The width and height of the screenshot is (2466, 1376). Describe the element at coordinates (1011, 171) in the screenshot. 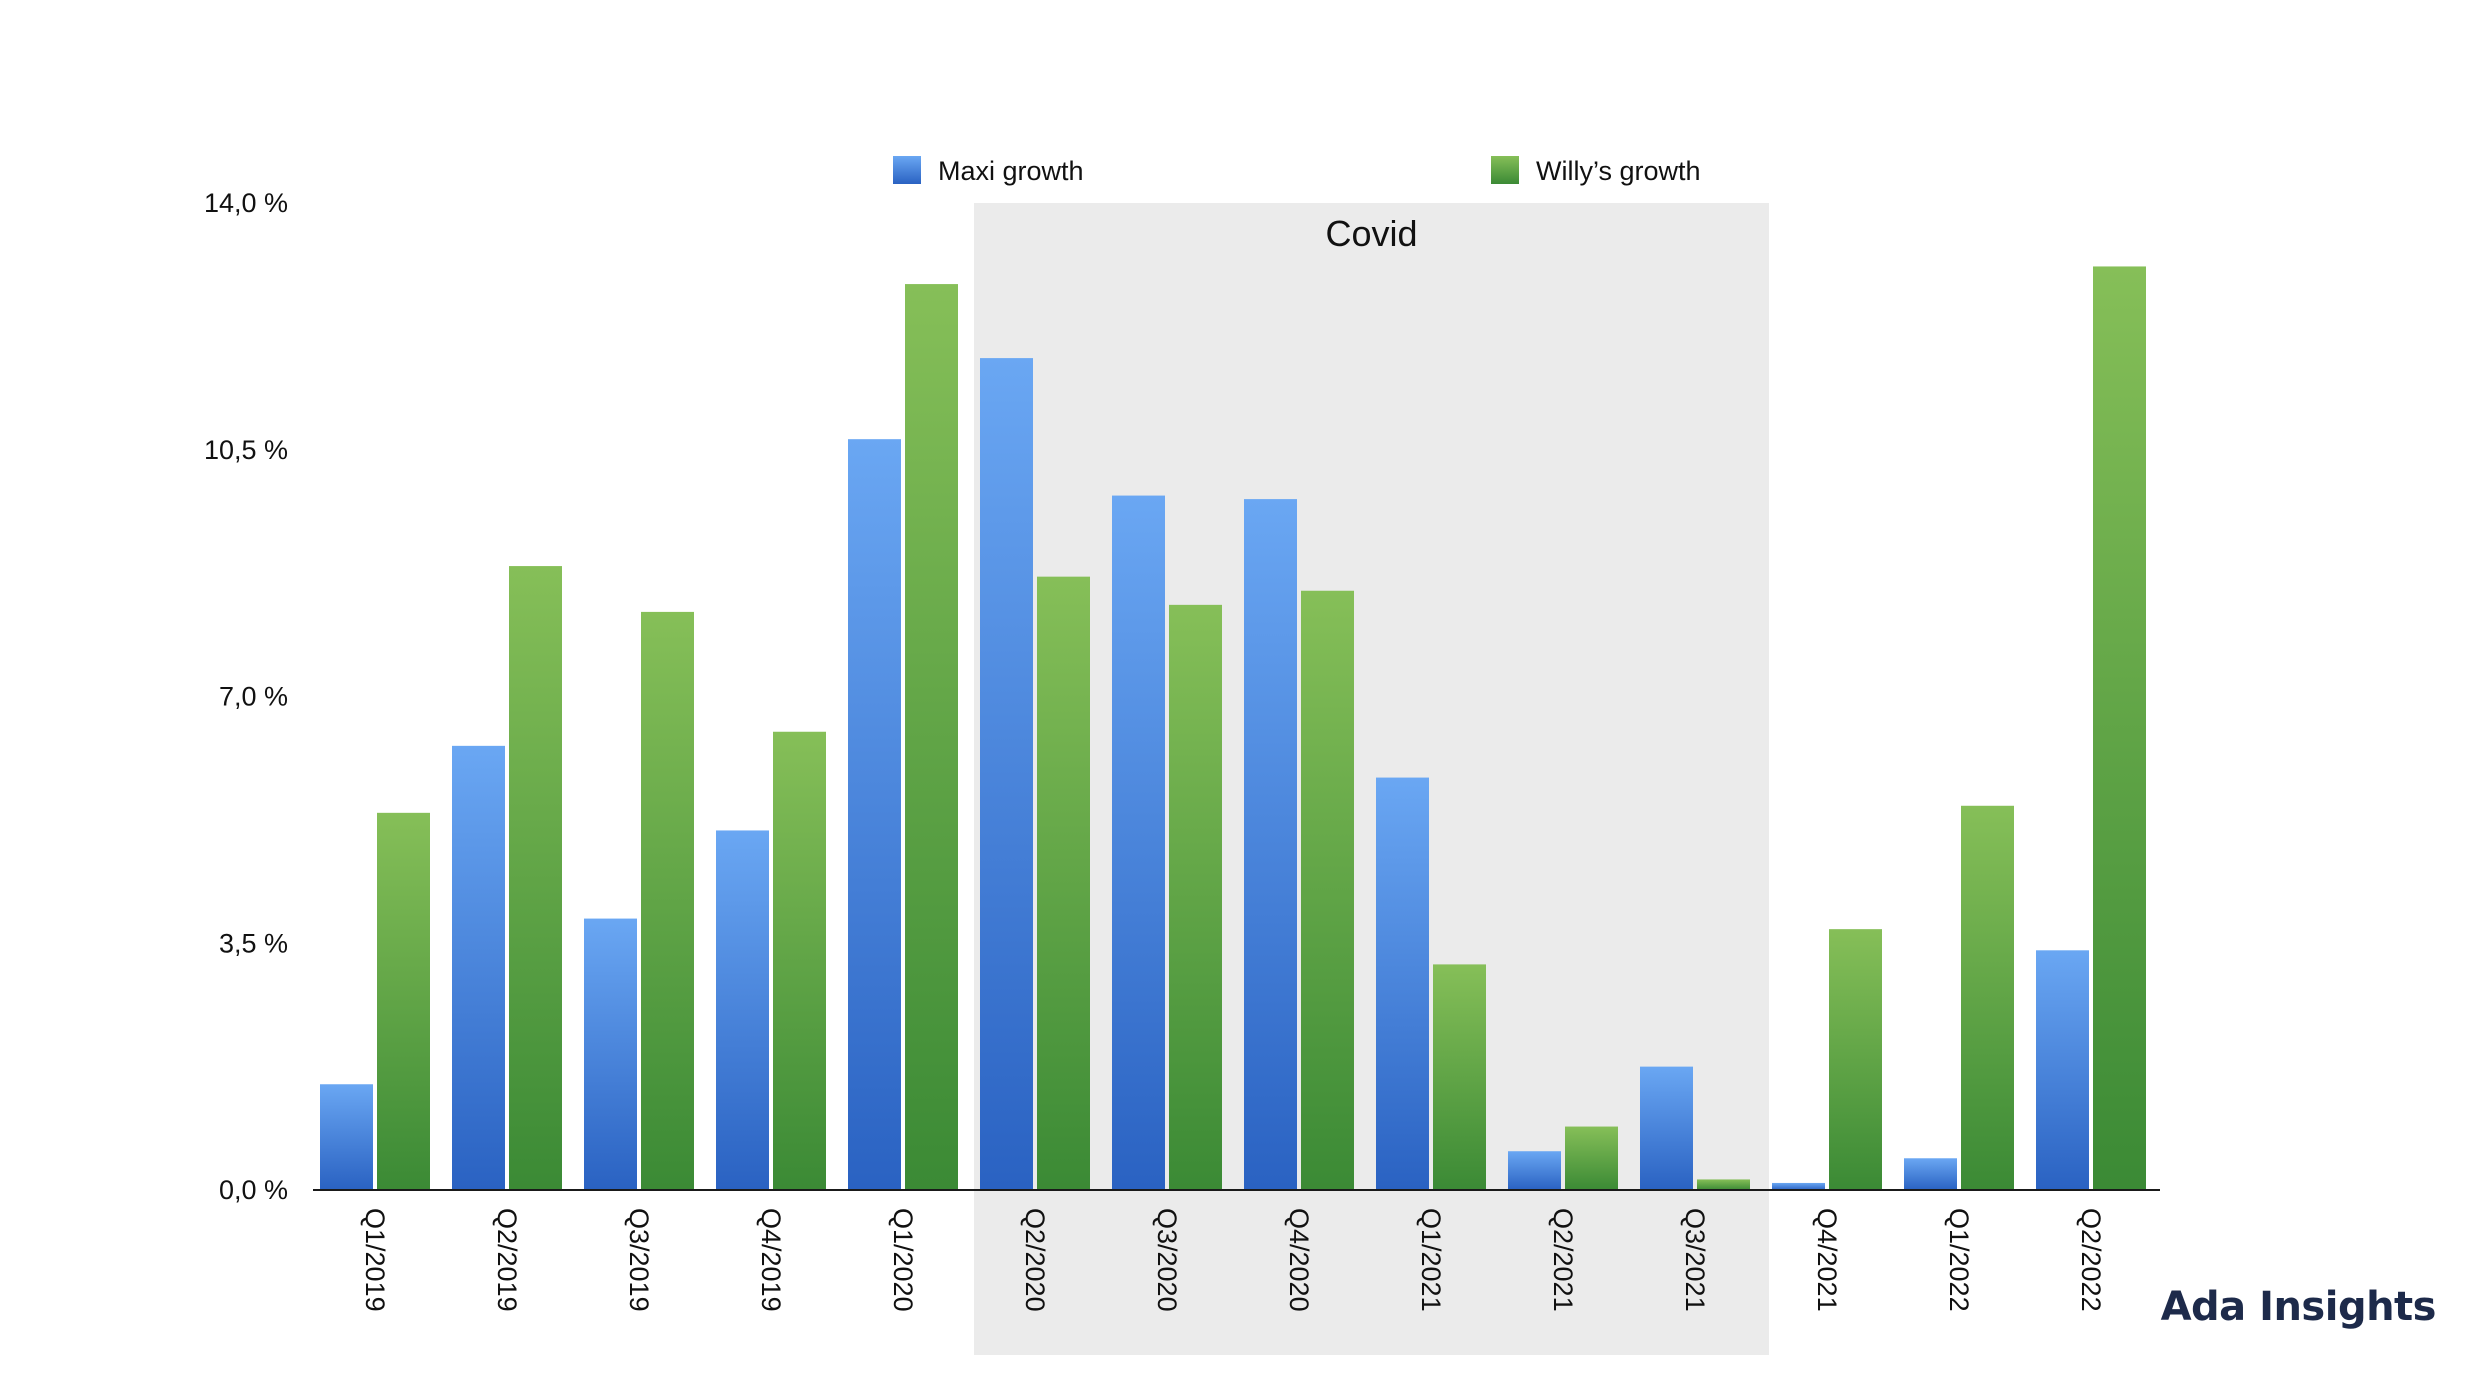

I see `legend-label-maxi: Maxi growth` at that location.